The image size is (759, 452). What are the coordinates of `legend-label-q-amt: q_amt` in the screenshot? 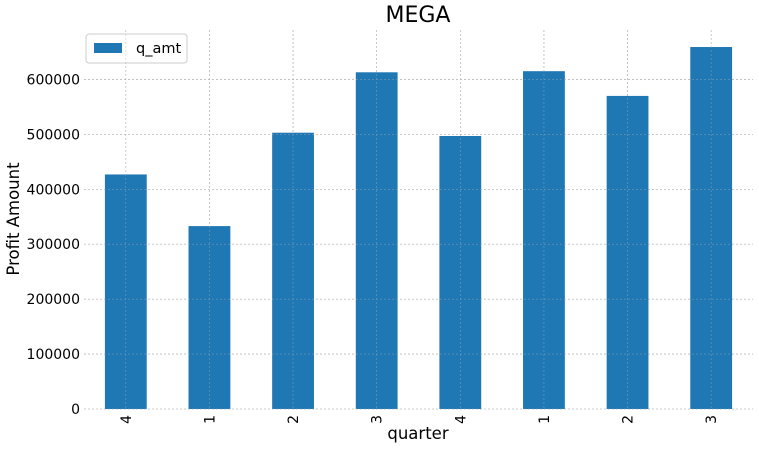 It's located at (158, 49).